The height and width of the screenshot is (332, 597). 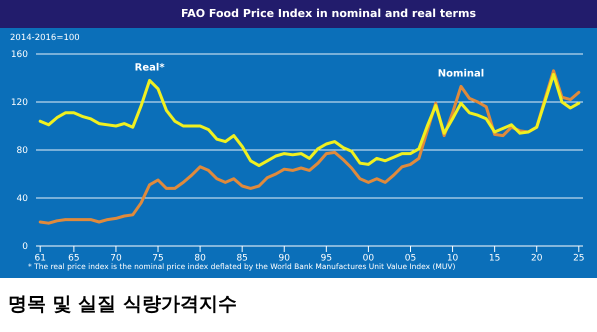 What do you see at coordinates (122, 304) in the screenshot?
I see `text: 명목 및 실질 식량가격지수` at bounding box center [122, 304].